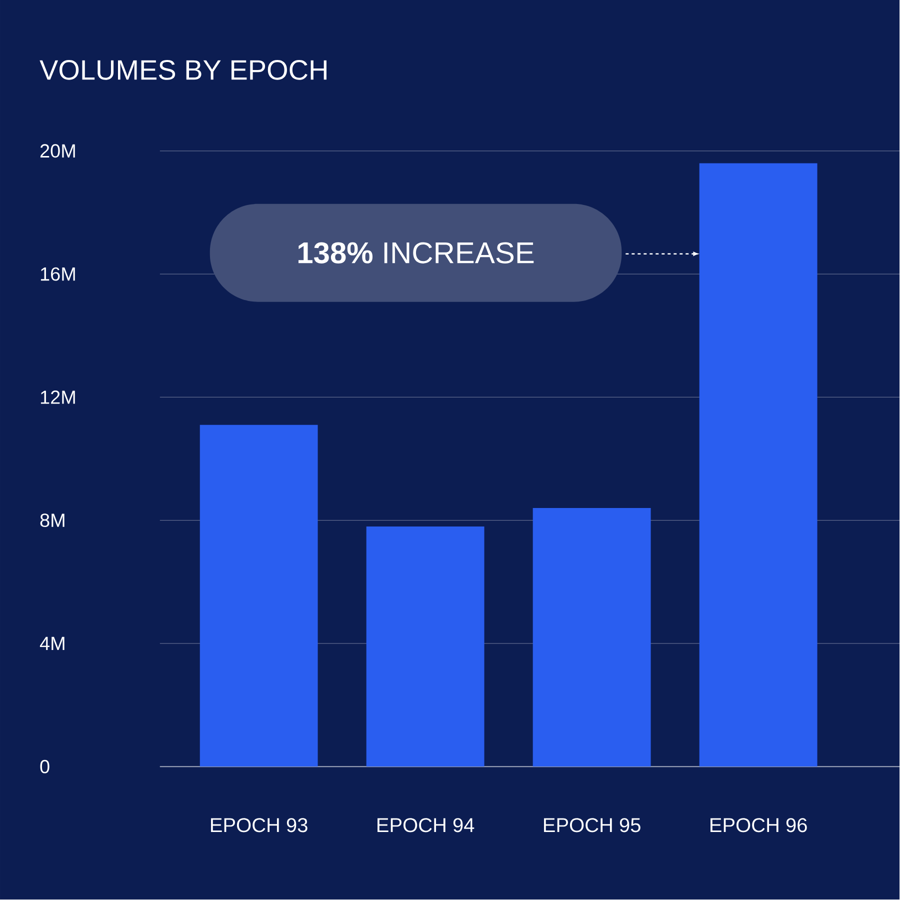 This screenshot has height=900, width=900. What do you see at coordinates (52, 643) in the screenshot?
I see `y-tick-label: 4M` at bounding box center [52, 643].